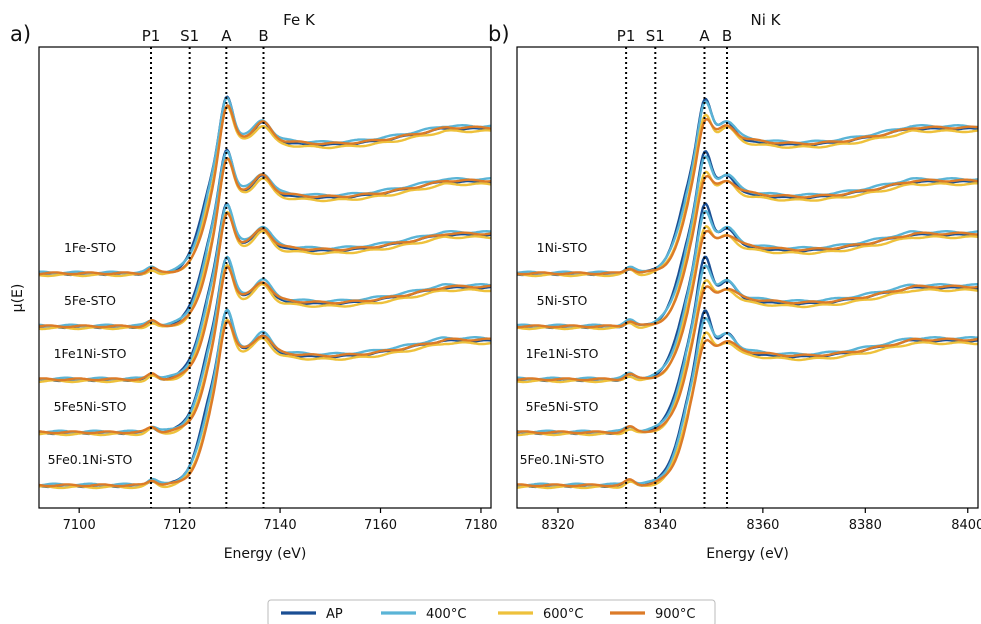  What do you see at coordinates (562, 247) in the screenshot?
I see `sample-label: 1Ni-STO` at bounding box center [562, 247].